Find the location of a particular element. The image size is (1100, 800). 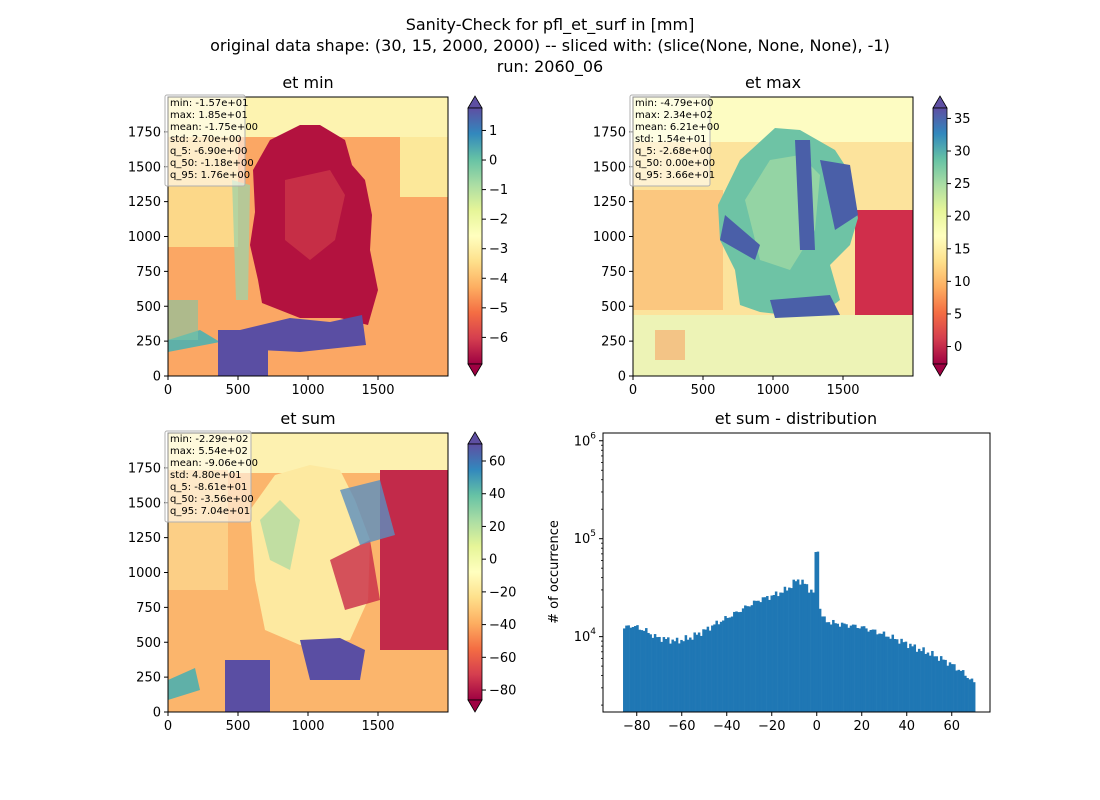

colorbar: 1 0 −1 −2 −3 −4 −5 −6 is located at coordinates (487, 236).